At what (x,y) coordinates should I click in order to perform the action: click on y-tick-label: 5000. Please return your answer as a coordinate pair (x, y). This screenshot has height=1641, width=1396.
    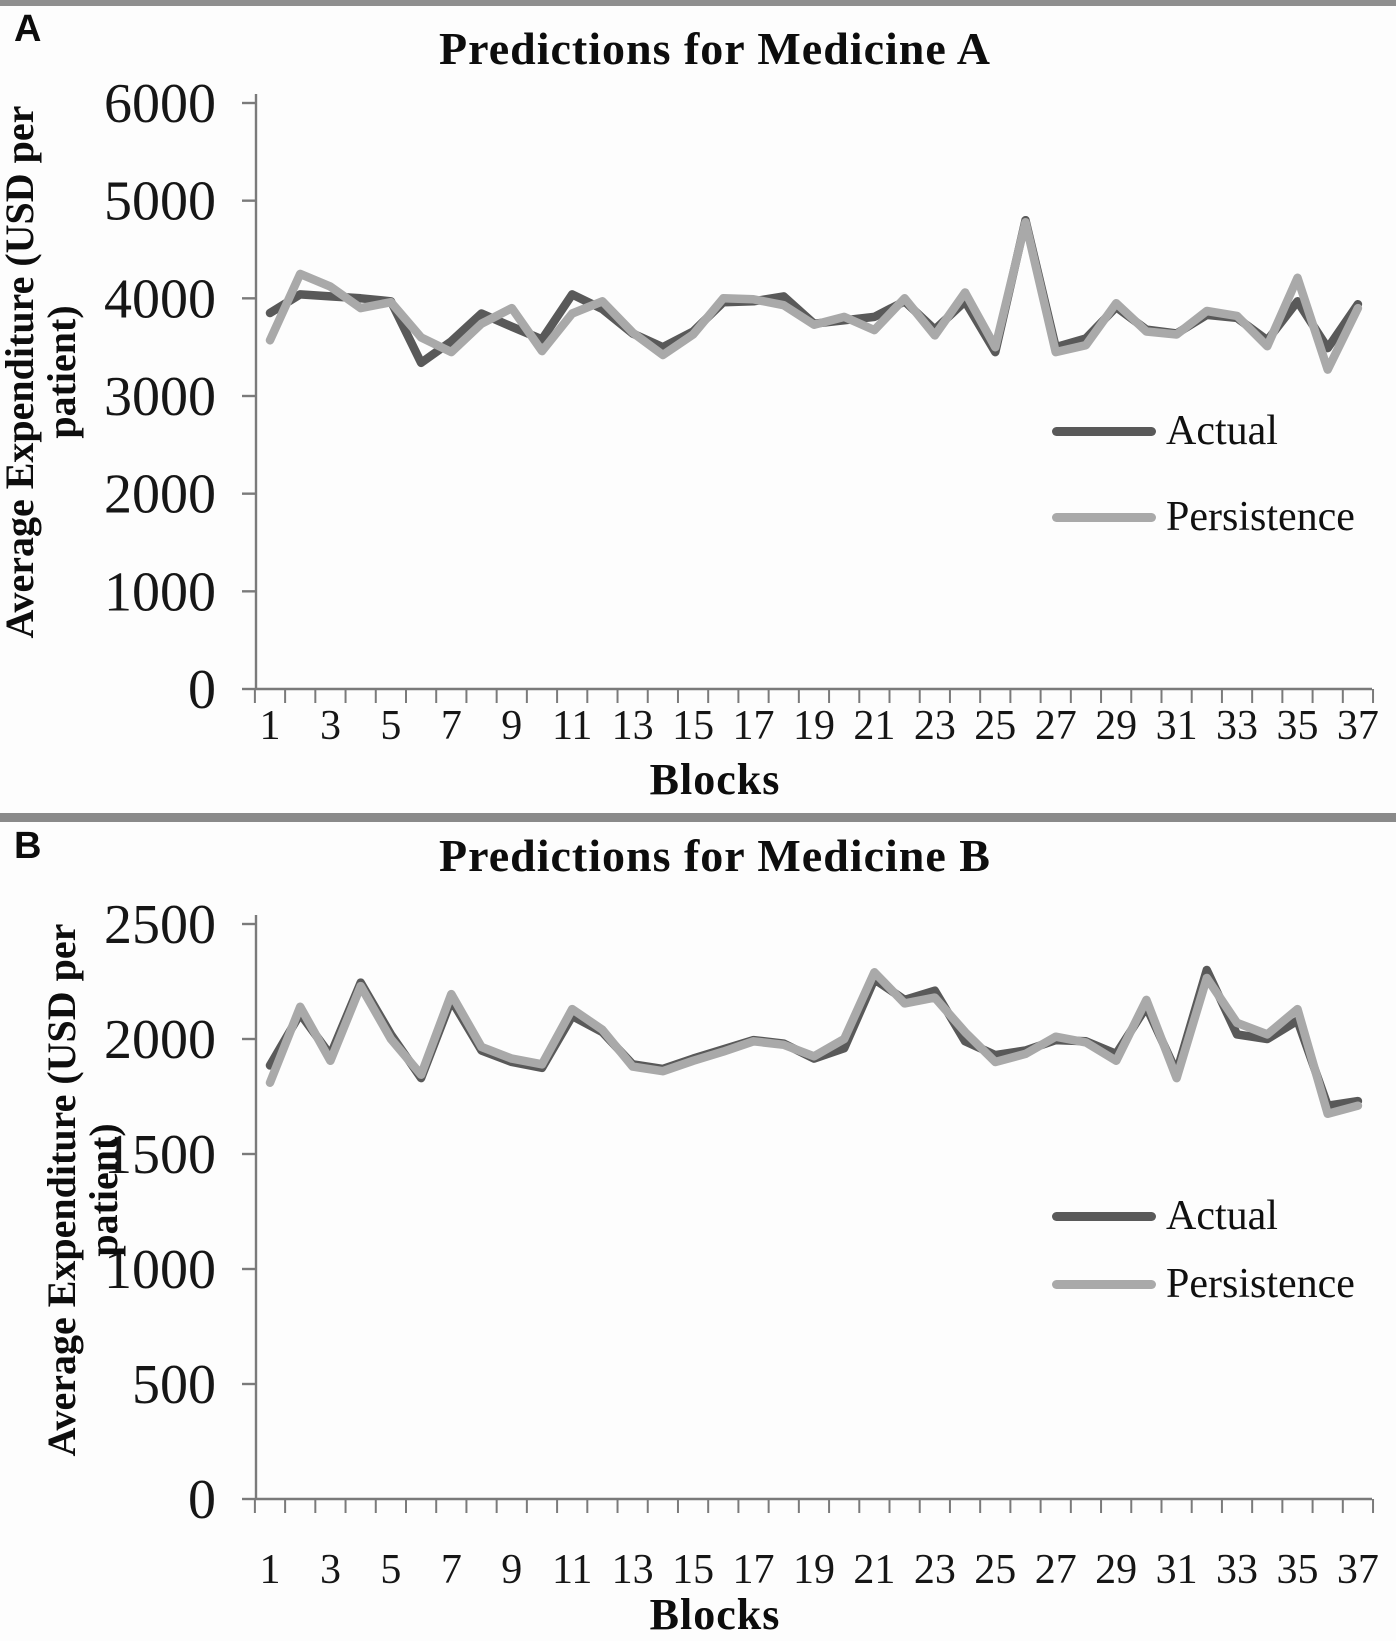
    Looking at the image, I should click on (160, 202).